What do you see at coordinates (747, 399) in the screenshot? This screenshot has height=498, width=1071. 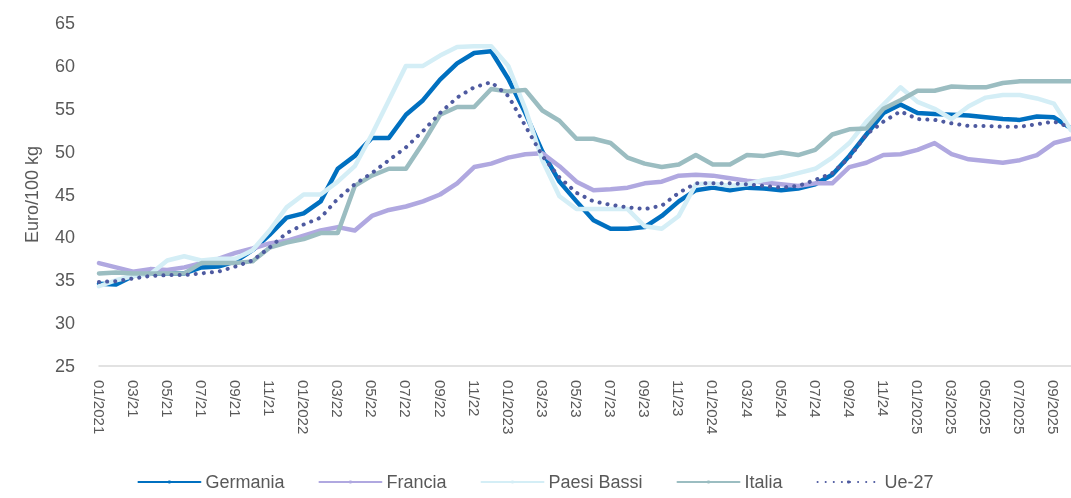 I see `x-tick-label: 03/24` at bounding box center [747, 399].